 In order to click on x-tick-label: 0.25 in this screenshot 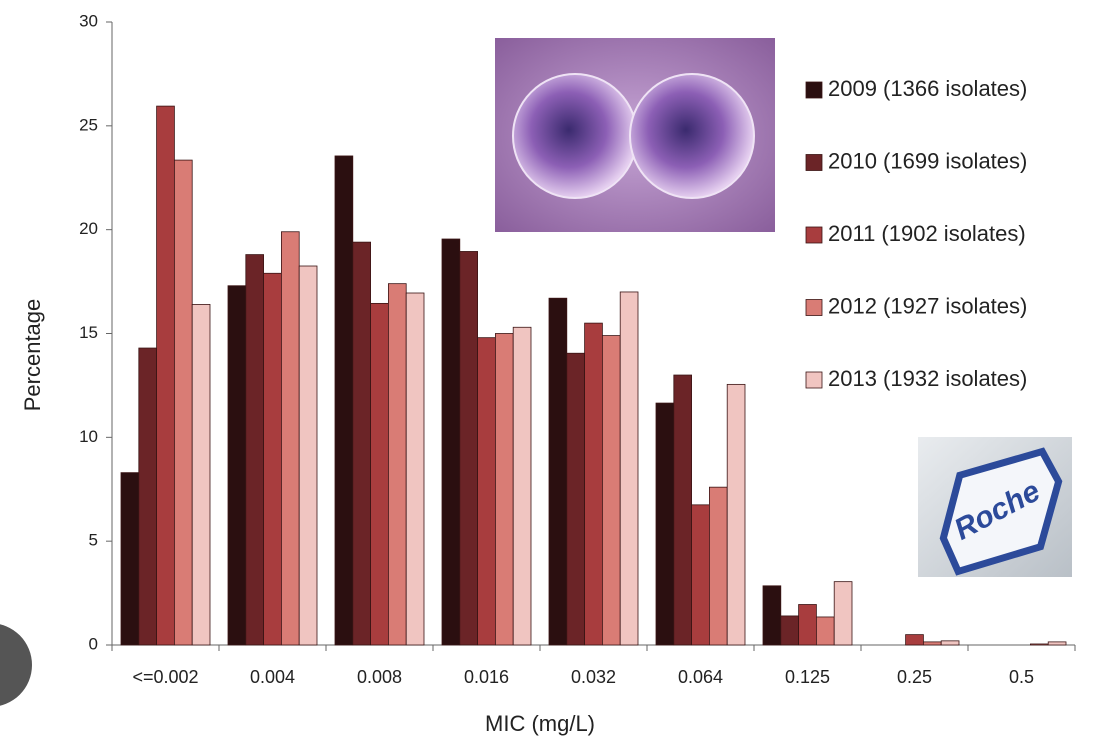, I will do `click(914, 677)`.